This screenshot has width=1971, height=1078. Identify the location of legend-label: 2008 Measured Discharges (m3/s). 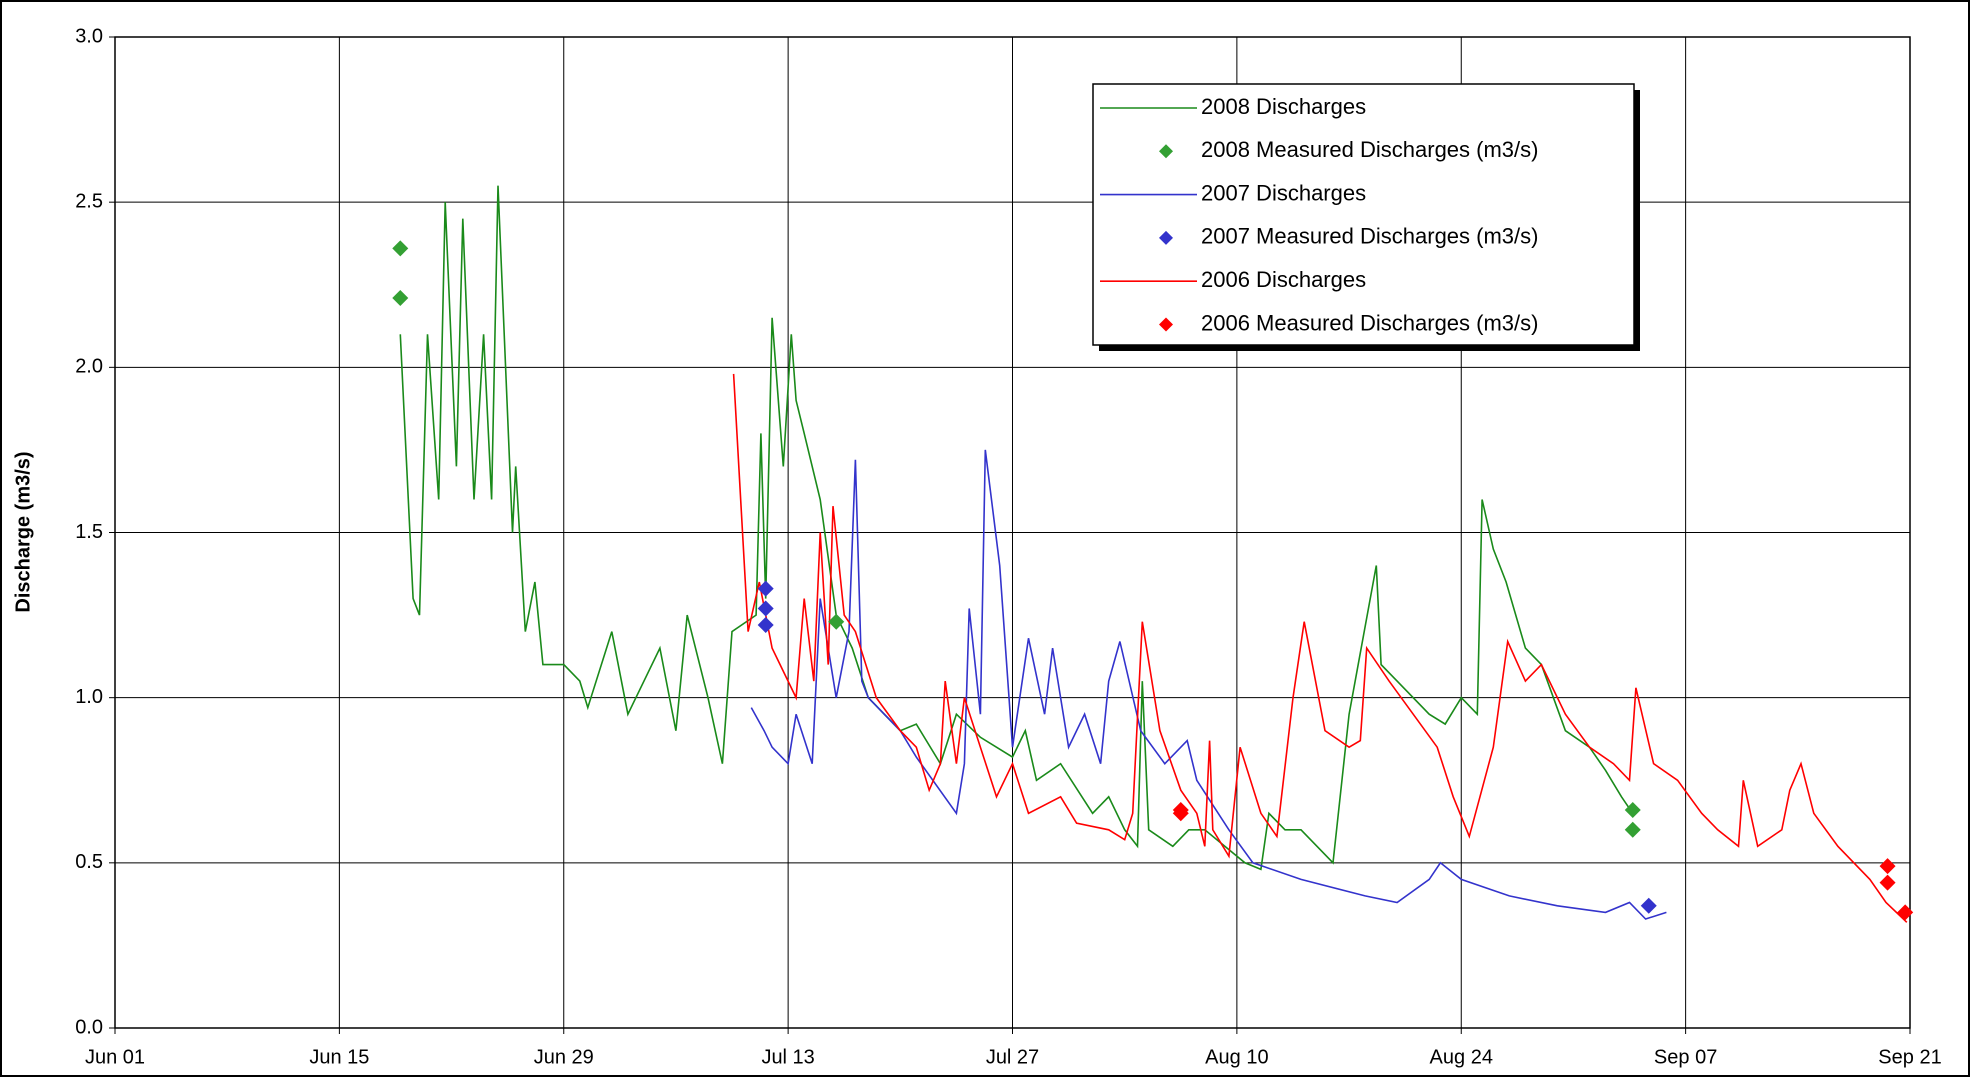
(1369, 149).